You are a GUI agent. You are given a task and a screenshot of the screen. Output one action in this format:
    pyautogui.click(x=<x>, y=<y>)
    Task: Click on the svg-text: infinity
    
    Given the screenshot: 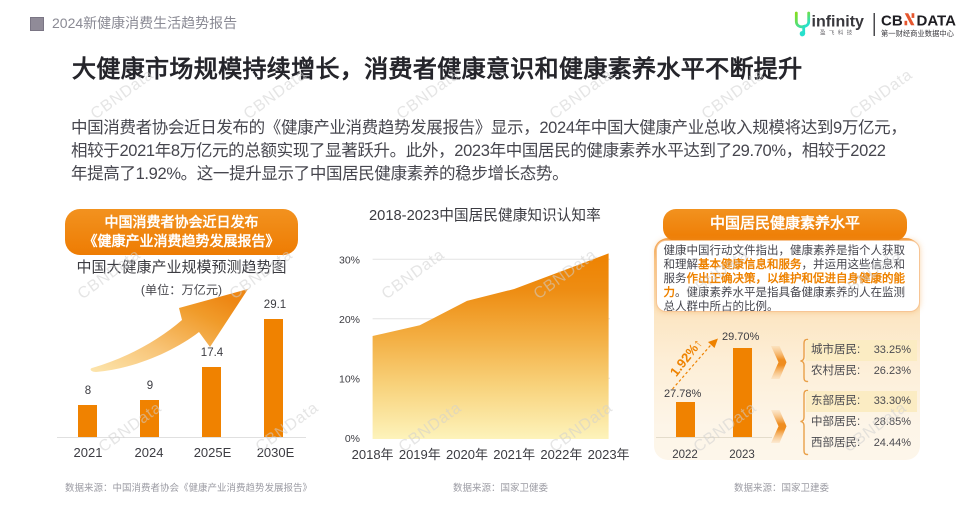 What is the action you would take?
    pyautogui.click(x=838, y=22)
    